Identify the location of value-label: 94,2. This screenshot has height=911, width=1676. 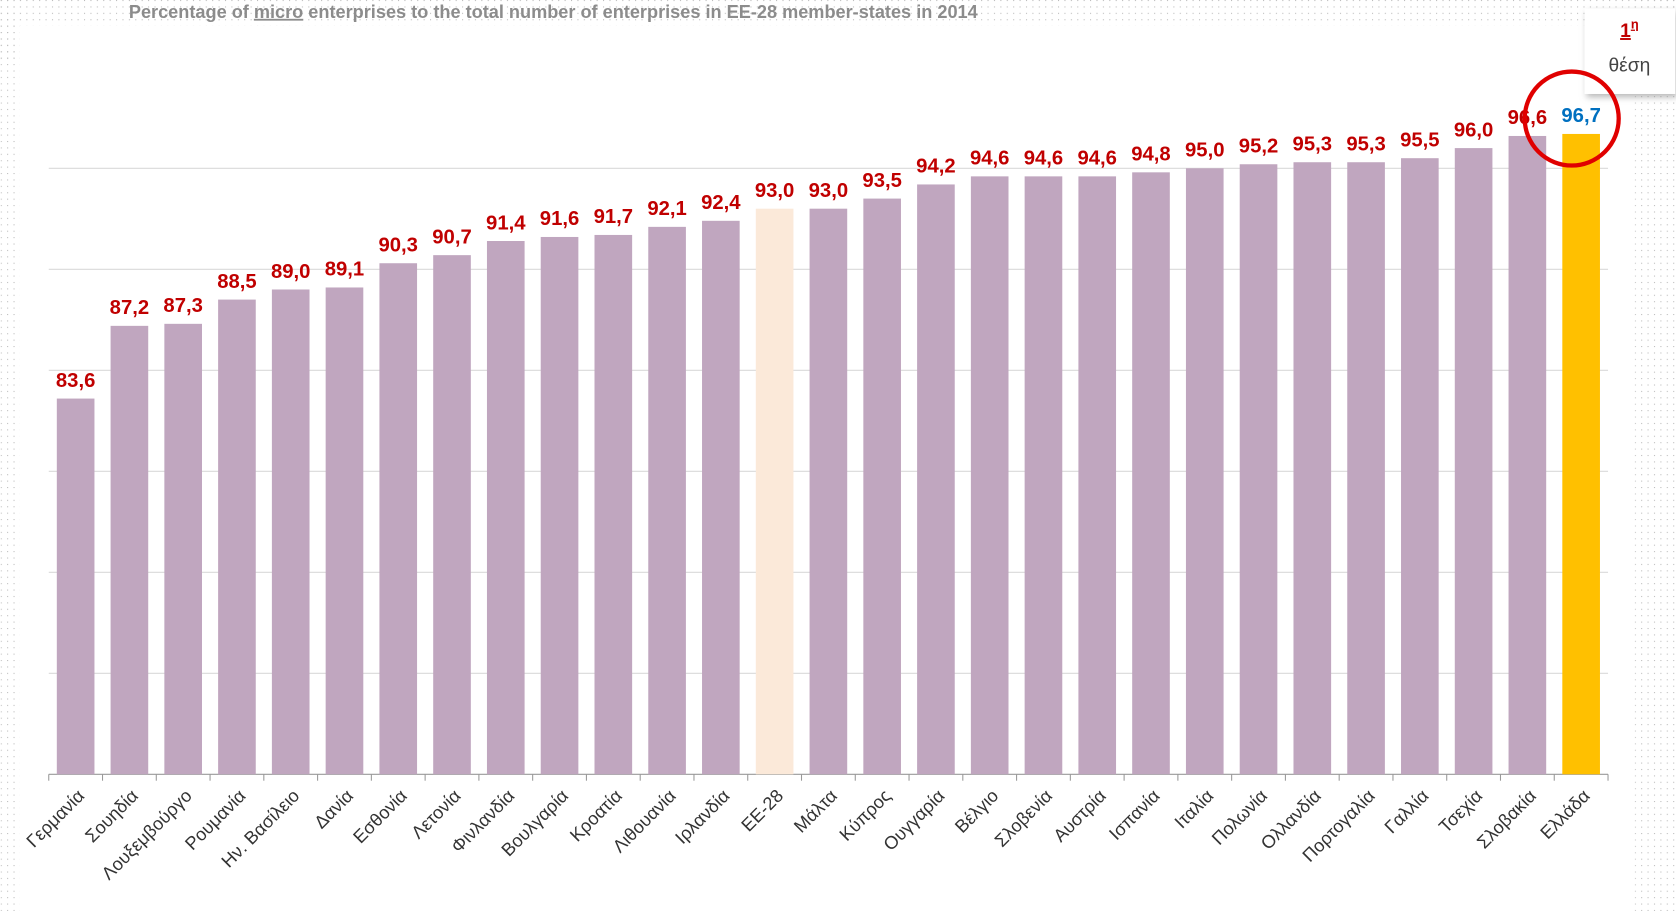
(935, 167).